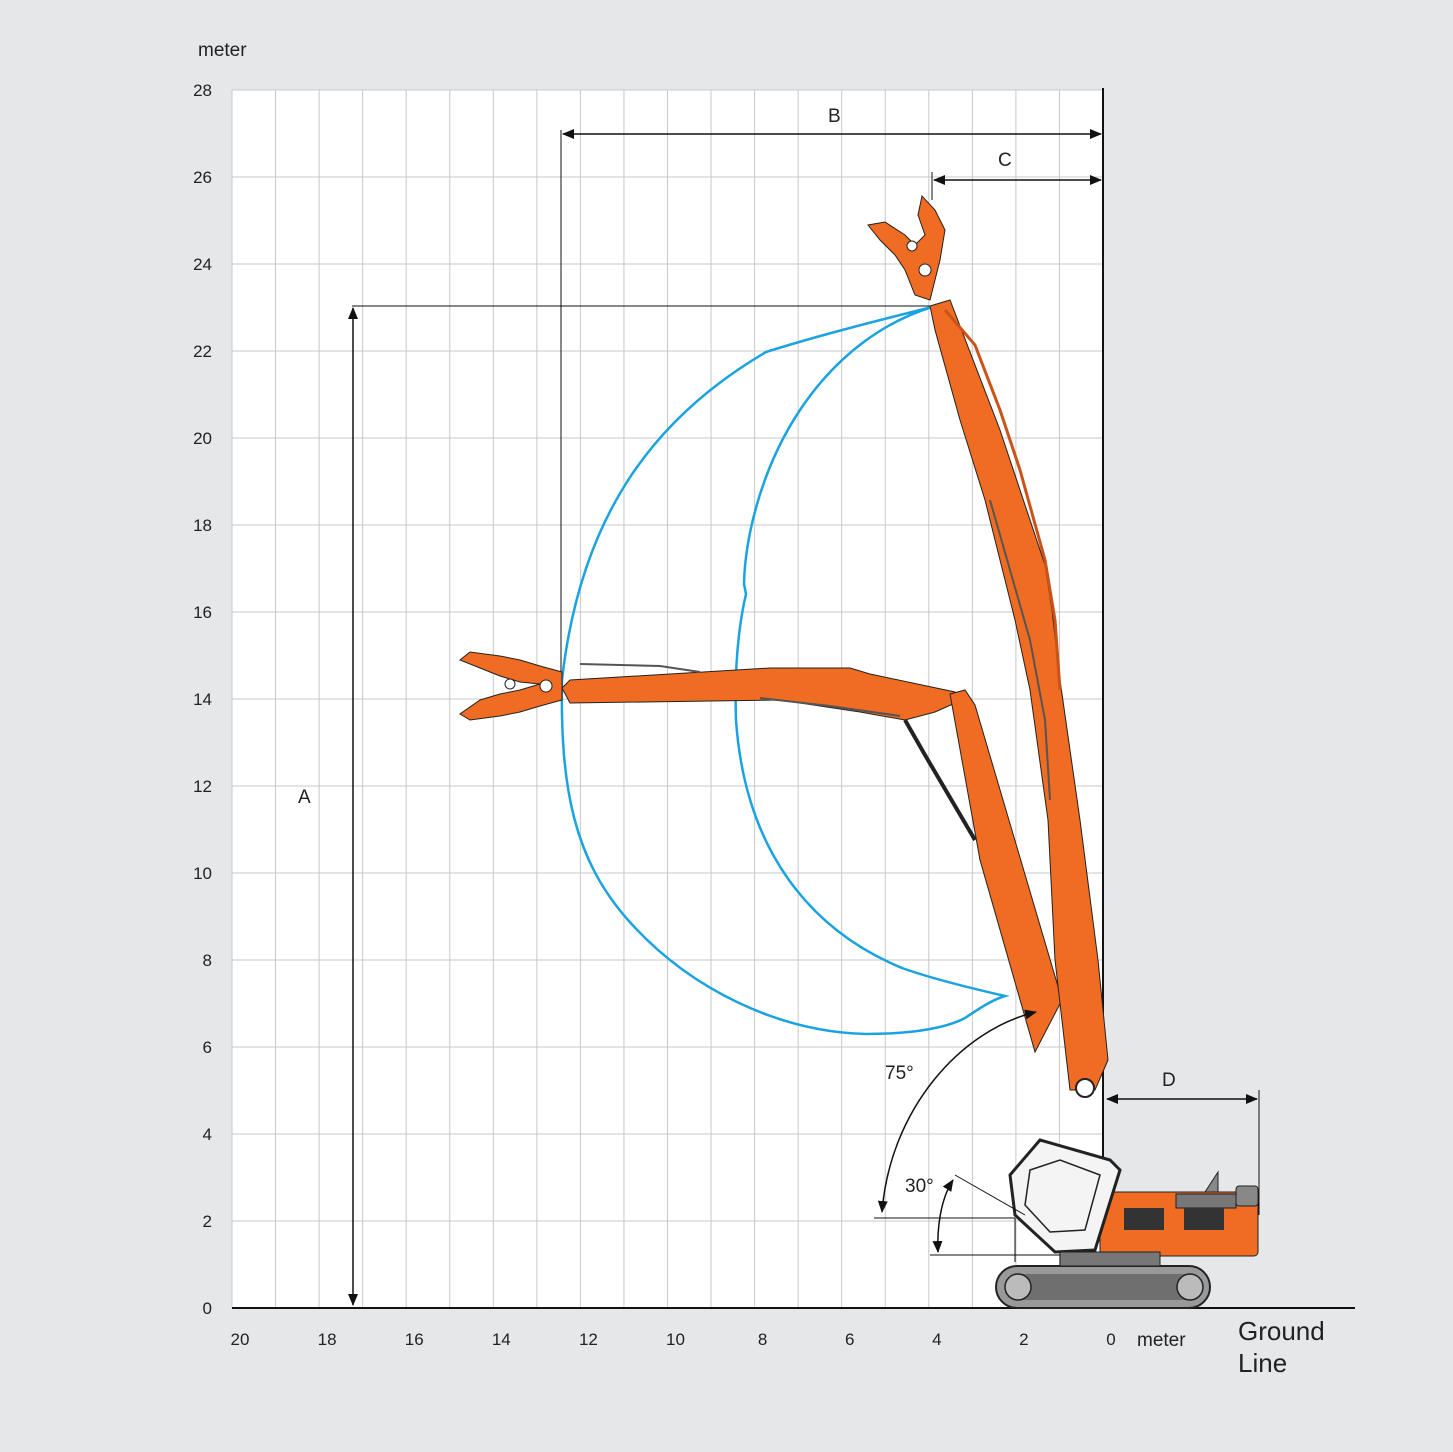 This screenshot has height=1452, width=1453. Describe the element at coordinates (327, 1339) in the screenshot. I see `x-tick-label: 18` at that location.